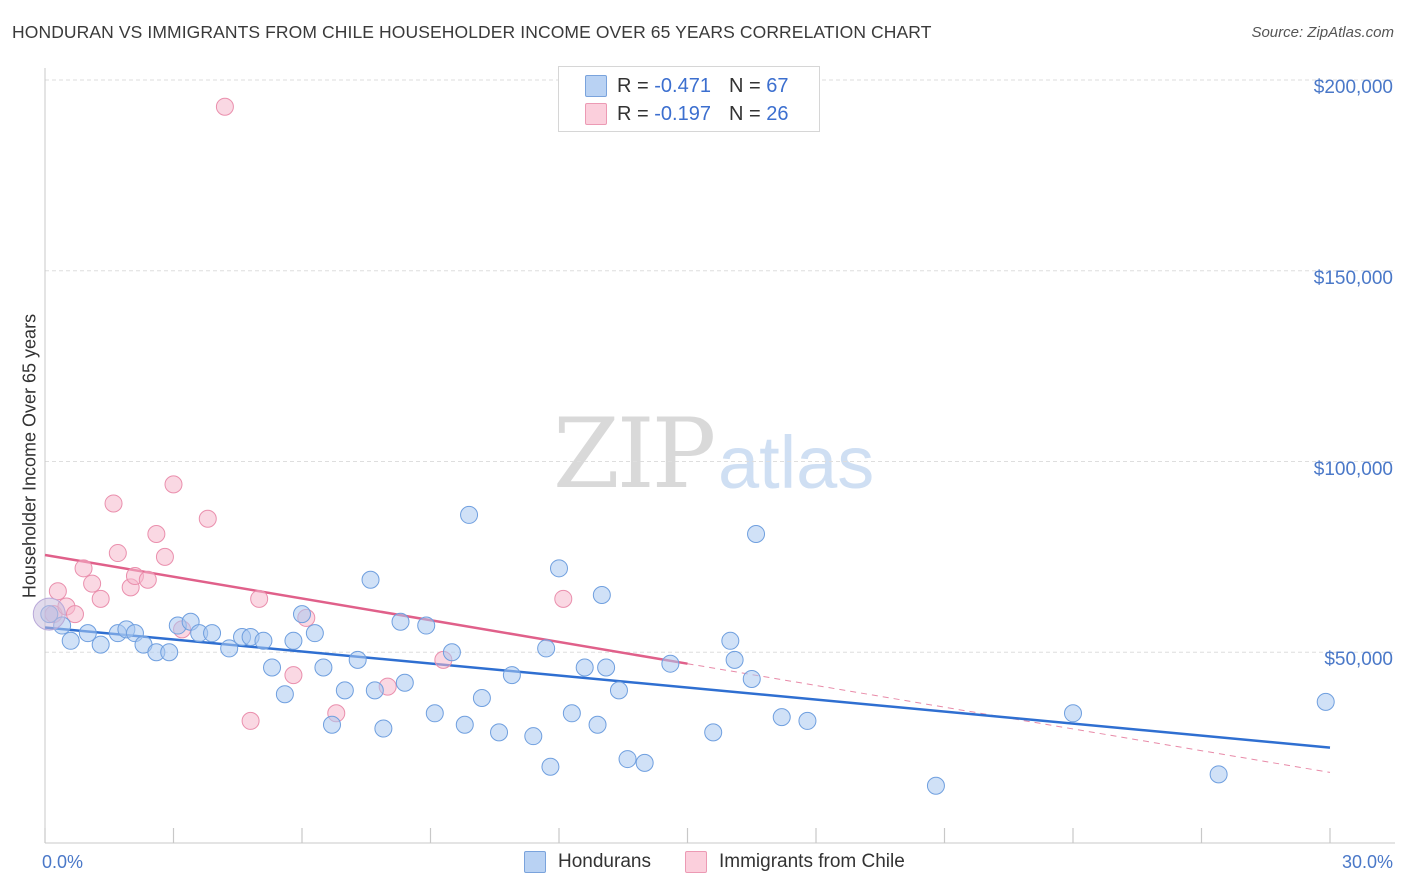  I want to click on bottom-legend-hondurans: Hondurans, so click(587, 862).